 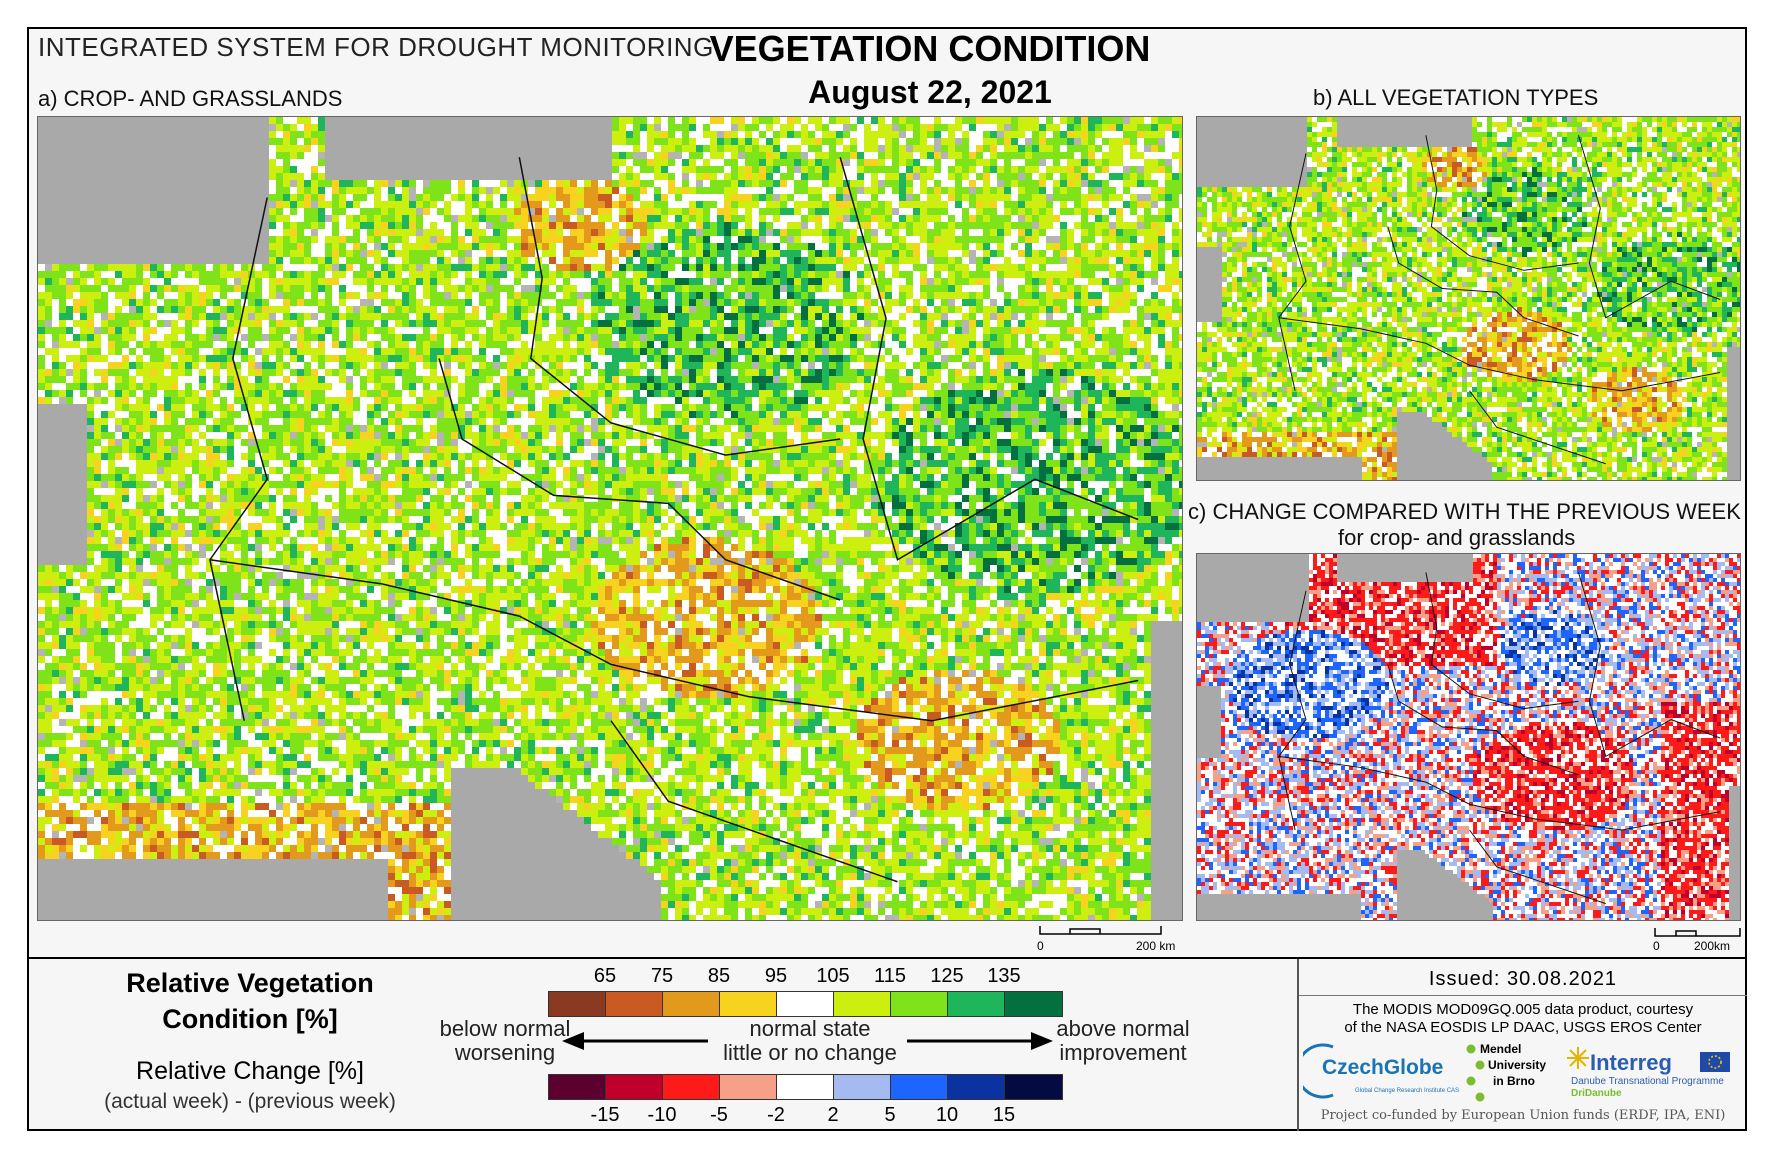 I want to click on interreg-logo-sub-2: DriDanube, so click(x=1596, y=1093).